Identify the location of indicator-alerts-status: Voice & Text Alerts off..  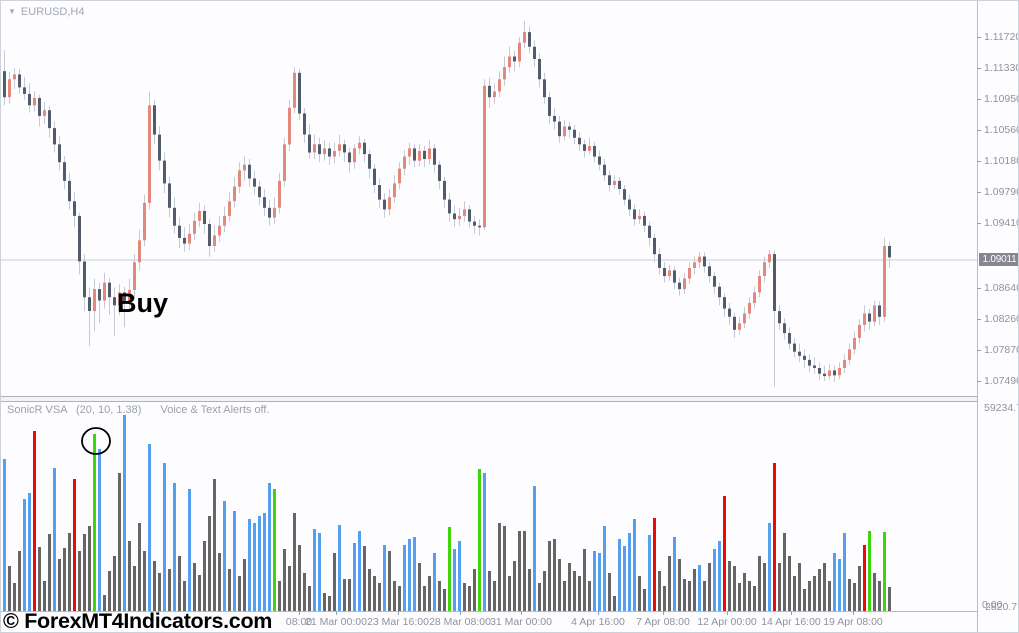
(215, 410).